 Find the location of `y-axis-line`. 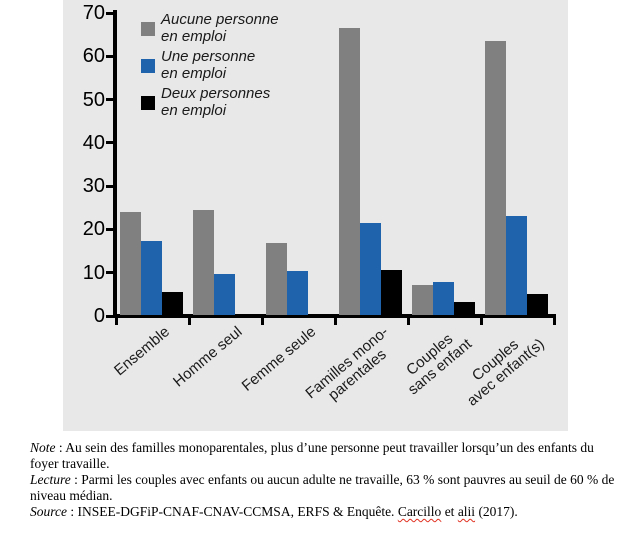

y-axis-line is located at coordinates (115, 164).